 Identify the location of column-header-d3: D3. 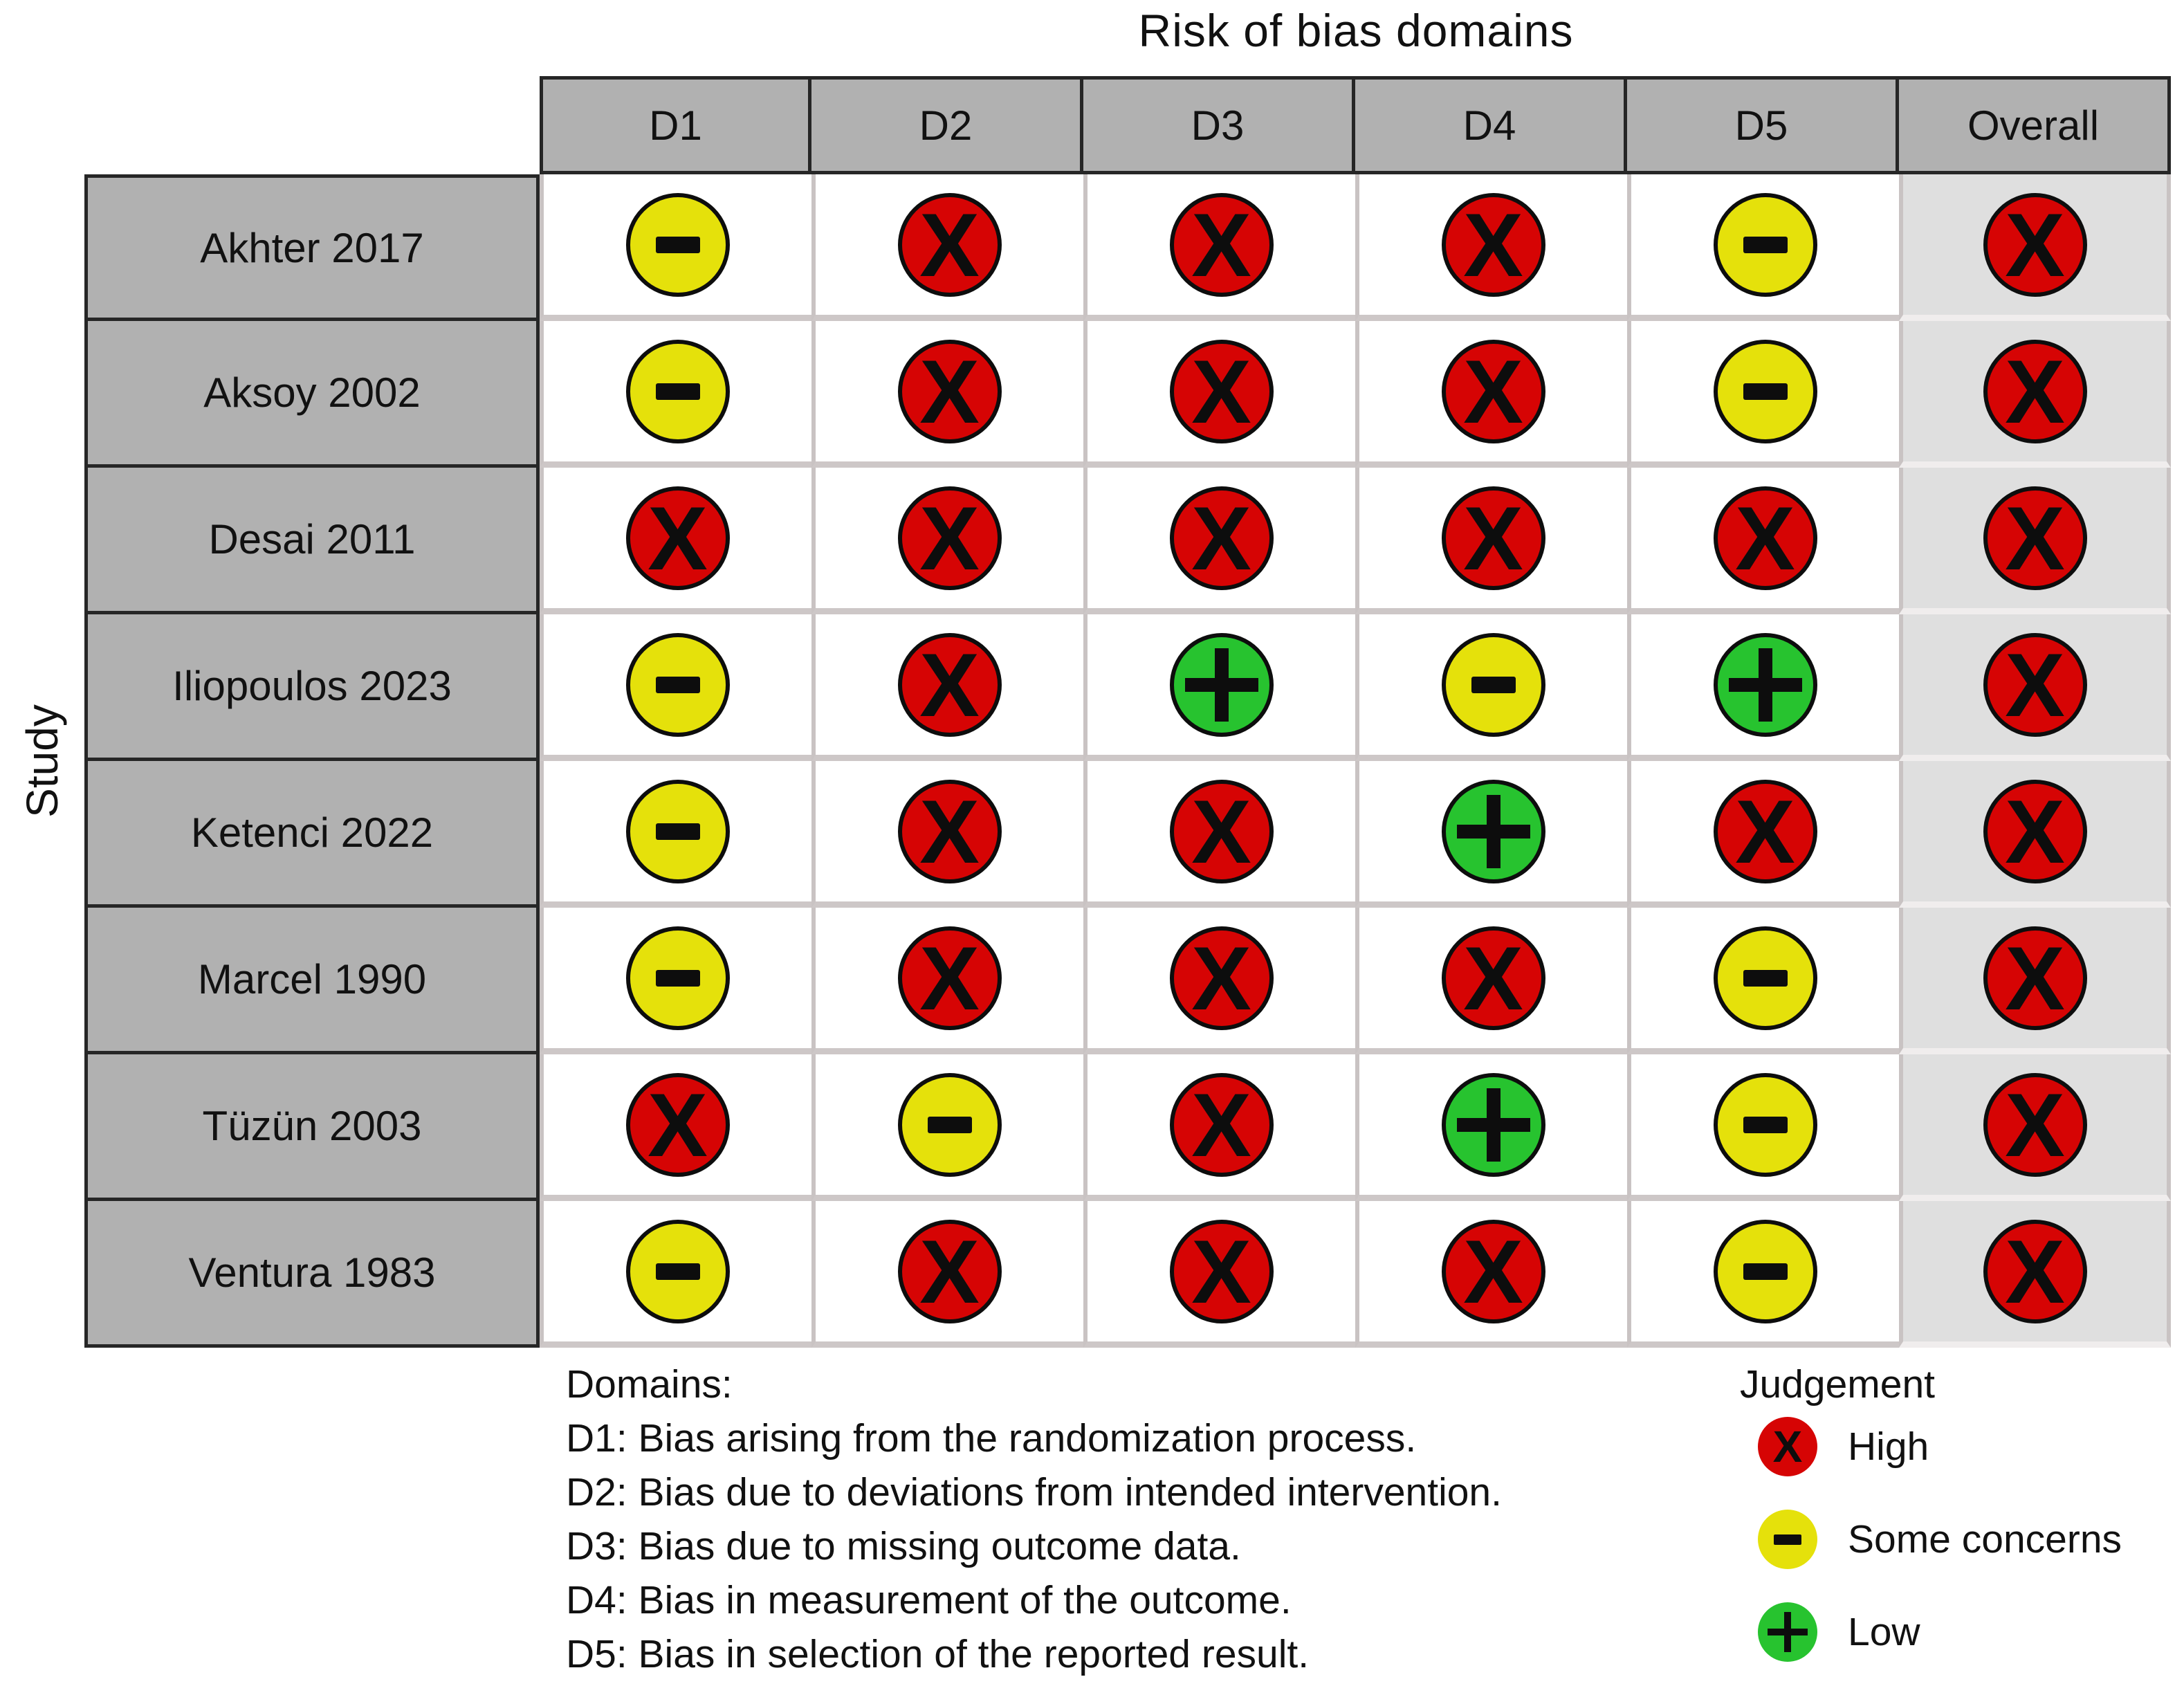
(1219, 125).